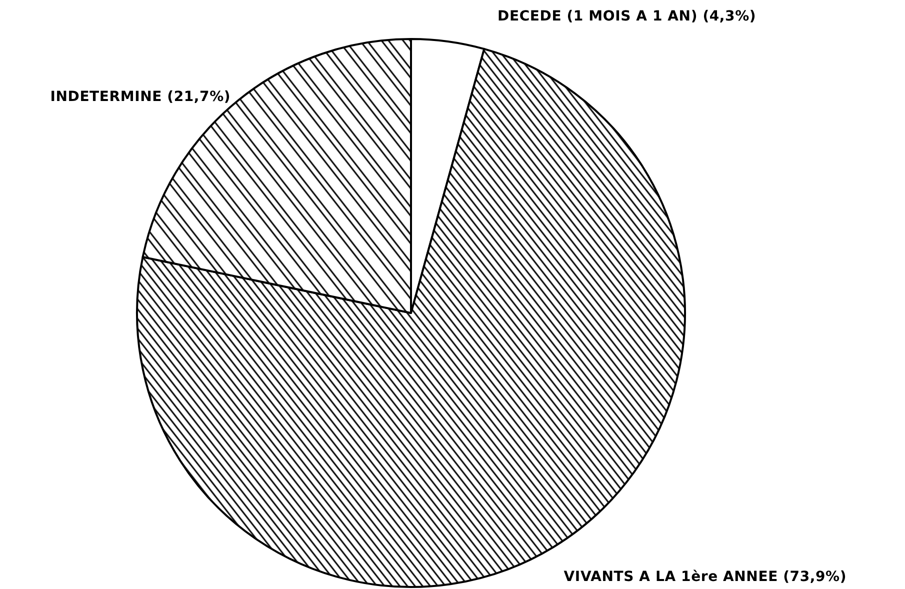 The image size is (905, 589). What do you see at coordinates (140, 97) in the screenshot?
I see `slice-label: INDETERMINE (21,7%)` at bounding box center [140, 97].